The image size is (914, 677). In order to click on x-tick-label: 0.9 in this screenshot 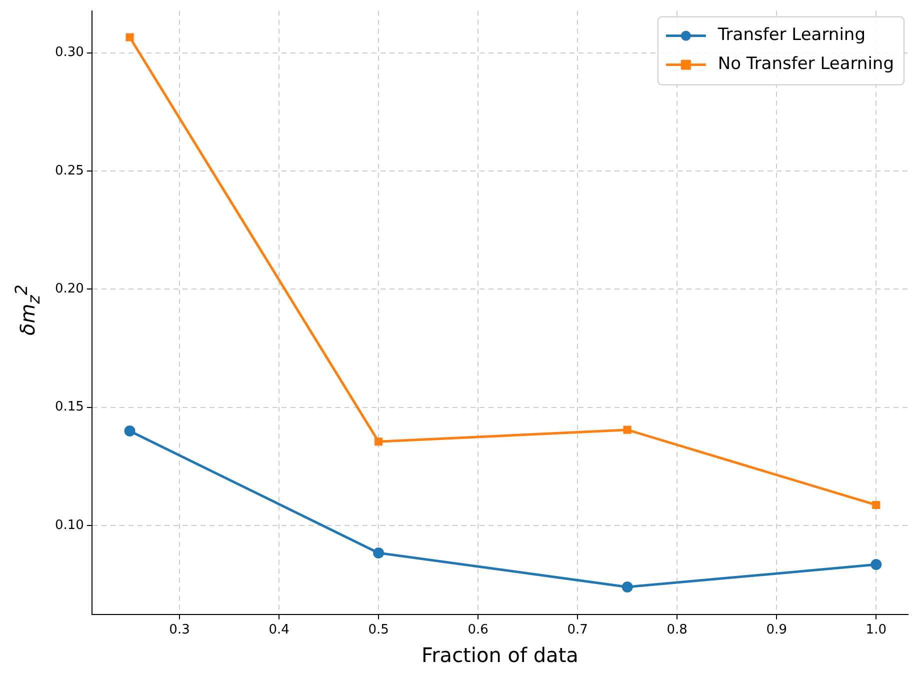, I will do `click(776, 630)`.